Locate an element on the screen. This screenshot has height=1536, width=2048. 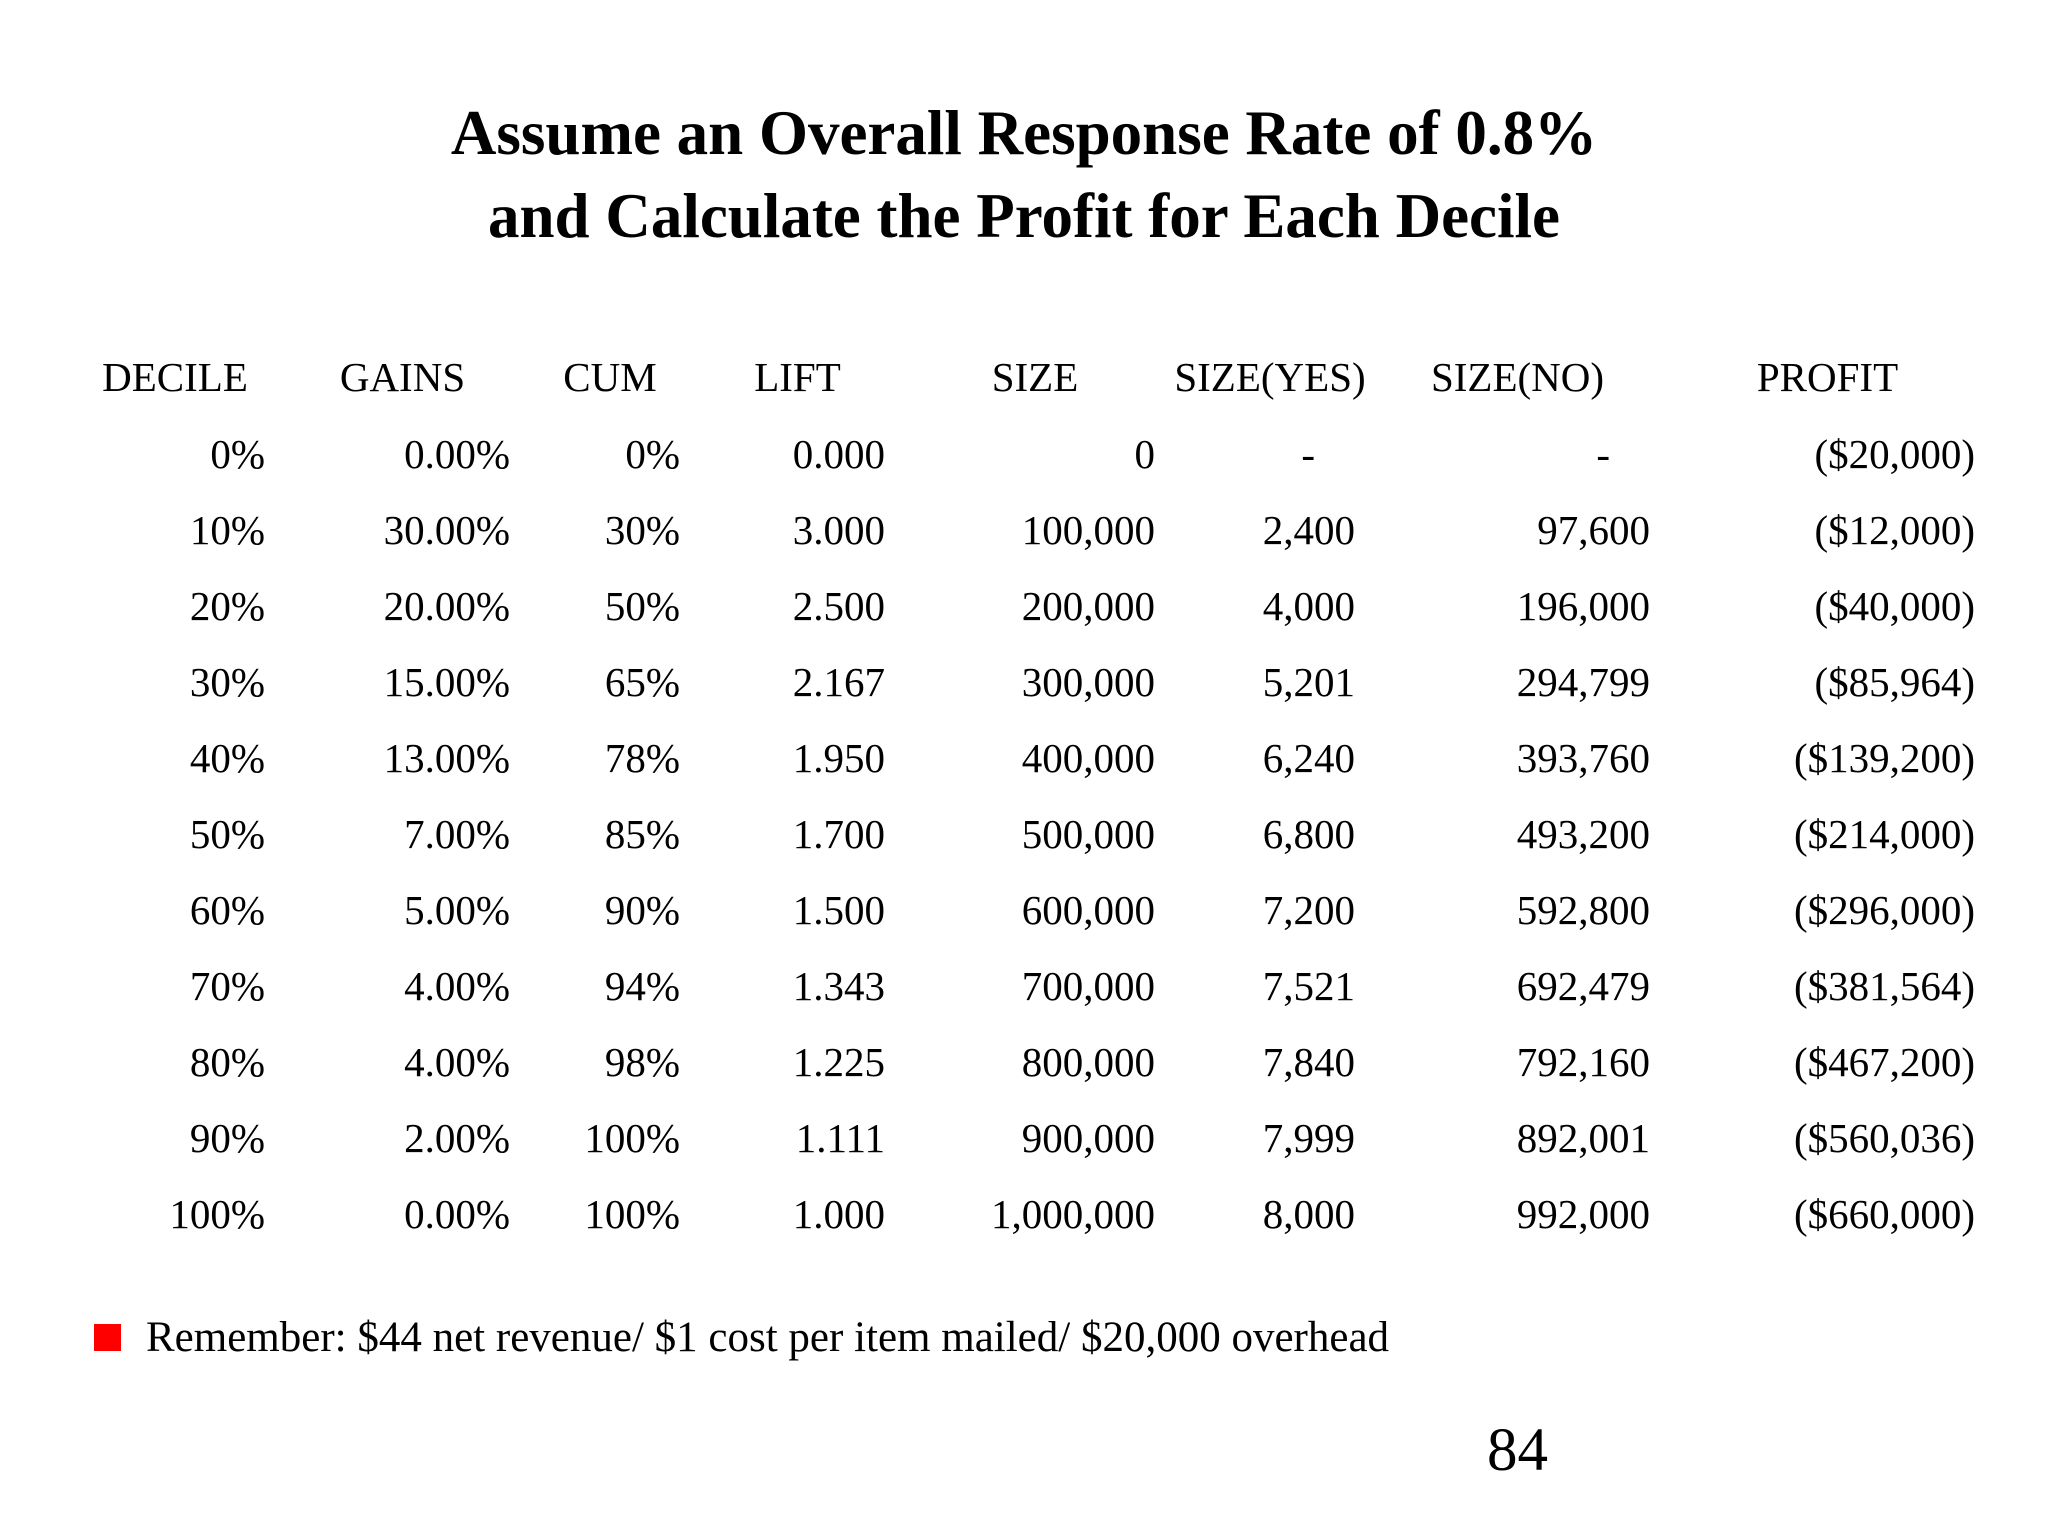
cell-profit: ($467,200) is located at coordinates (1884, 1062).